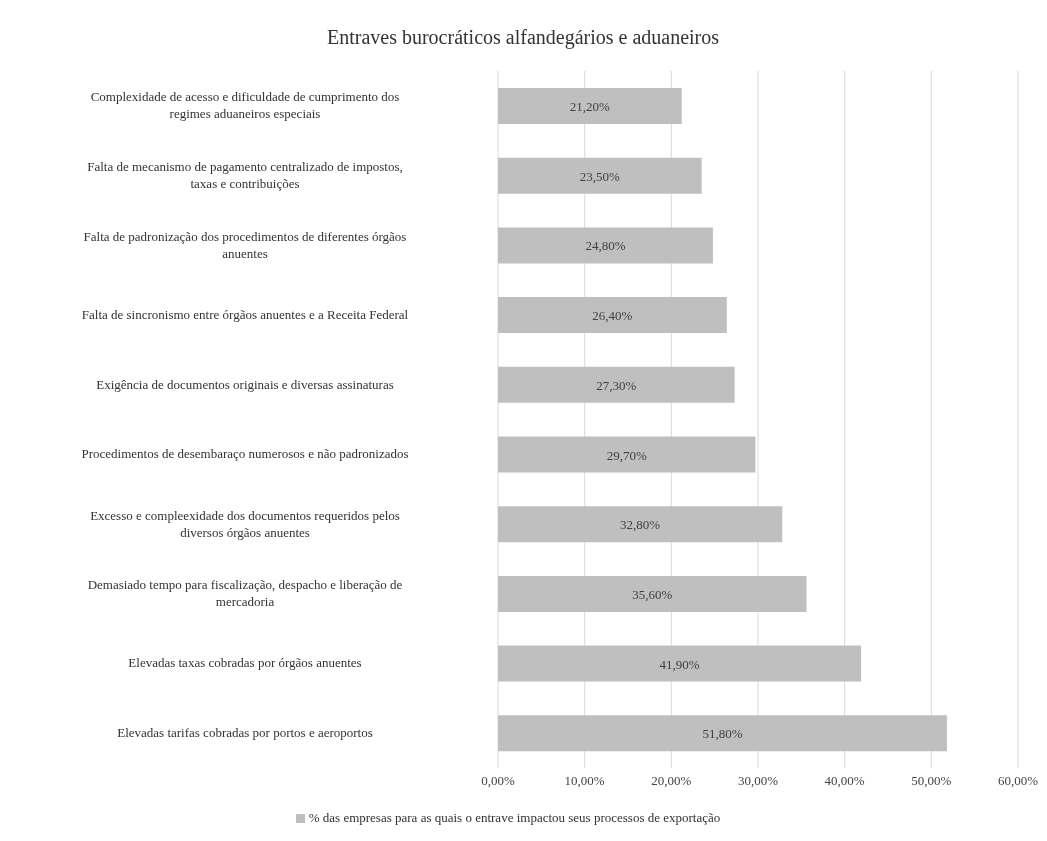  I want to click on data-label: 41,90%, so click(679, 664).